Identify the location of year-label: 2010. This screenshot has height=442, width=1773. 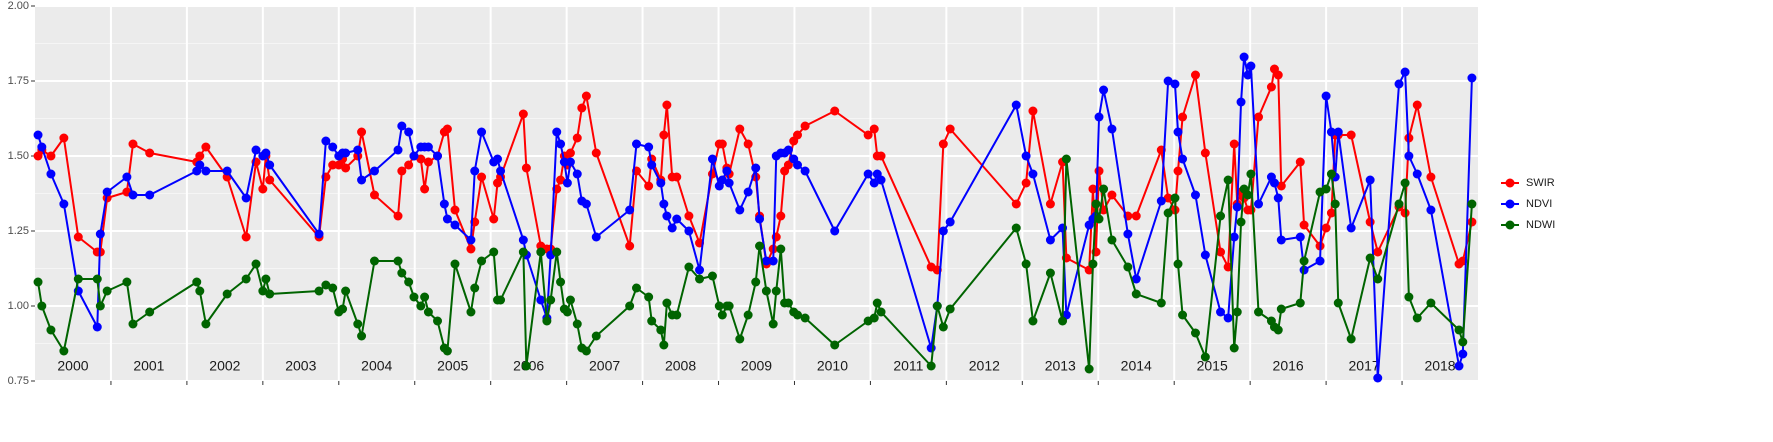
(832, 366).